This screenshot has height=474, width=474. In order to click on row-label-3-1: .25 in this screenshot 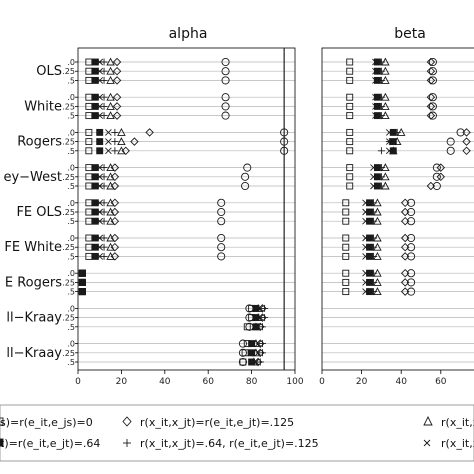, I will do `click(68, 177)`.